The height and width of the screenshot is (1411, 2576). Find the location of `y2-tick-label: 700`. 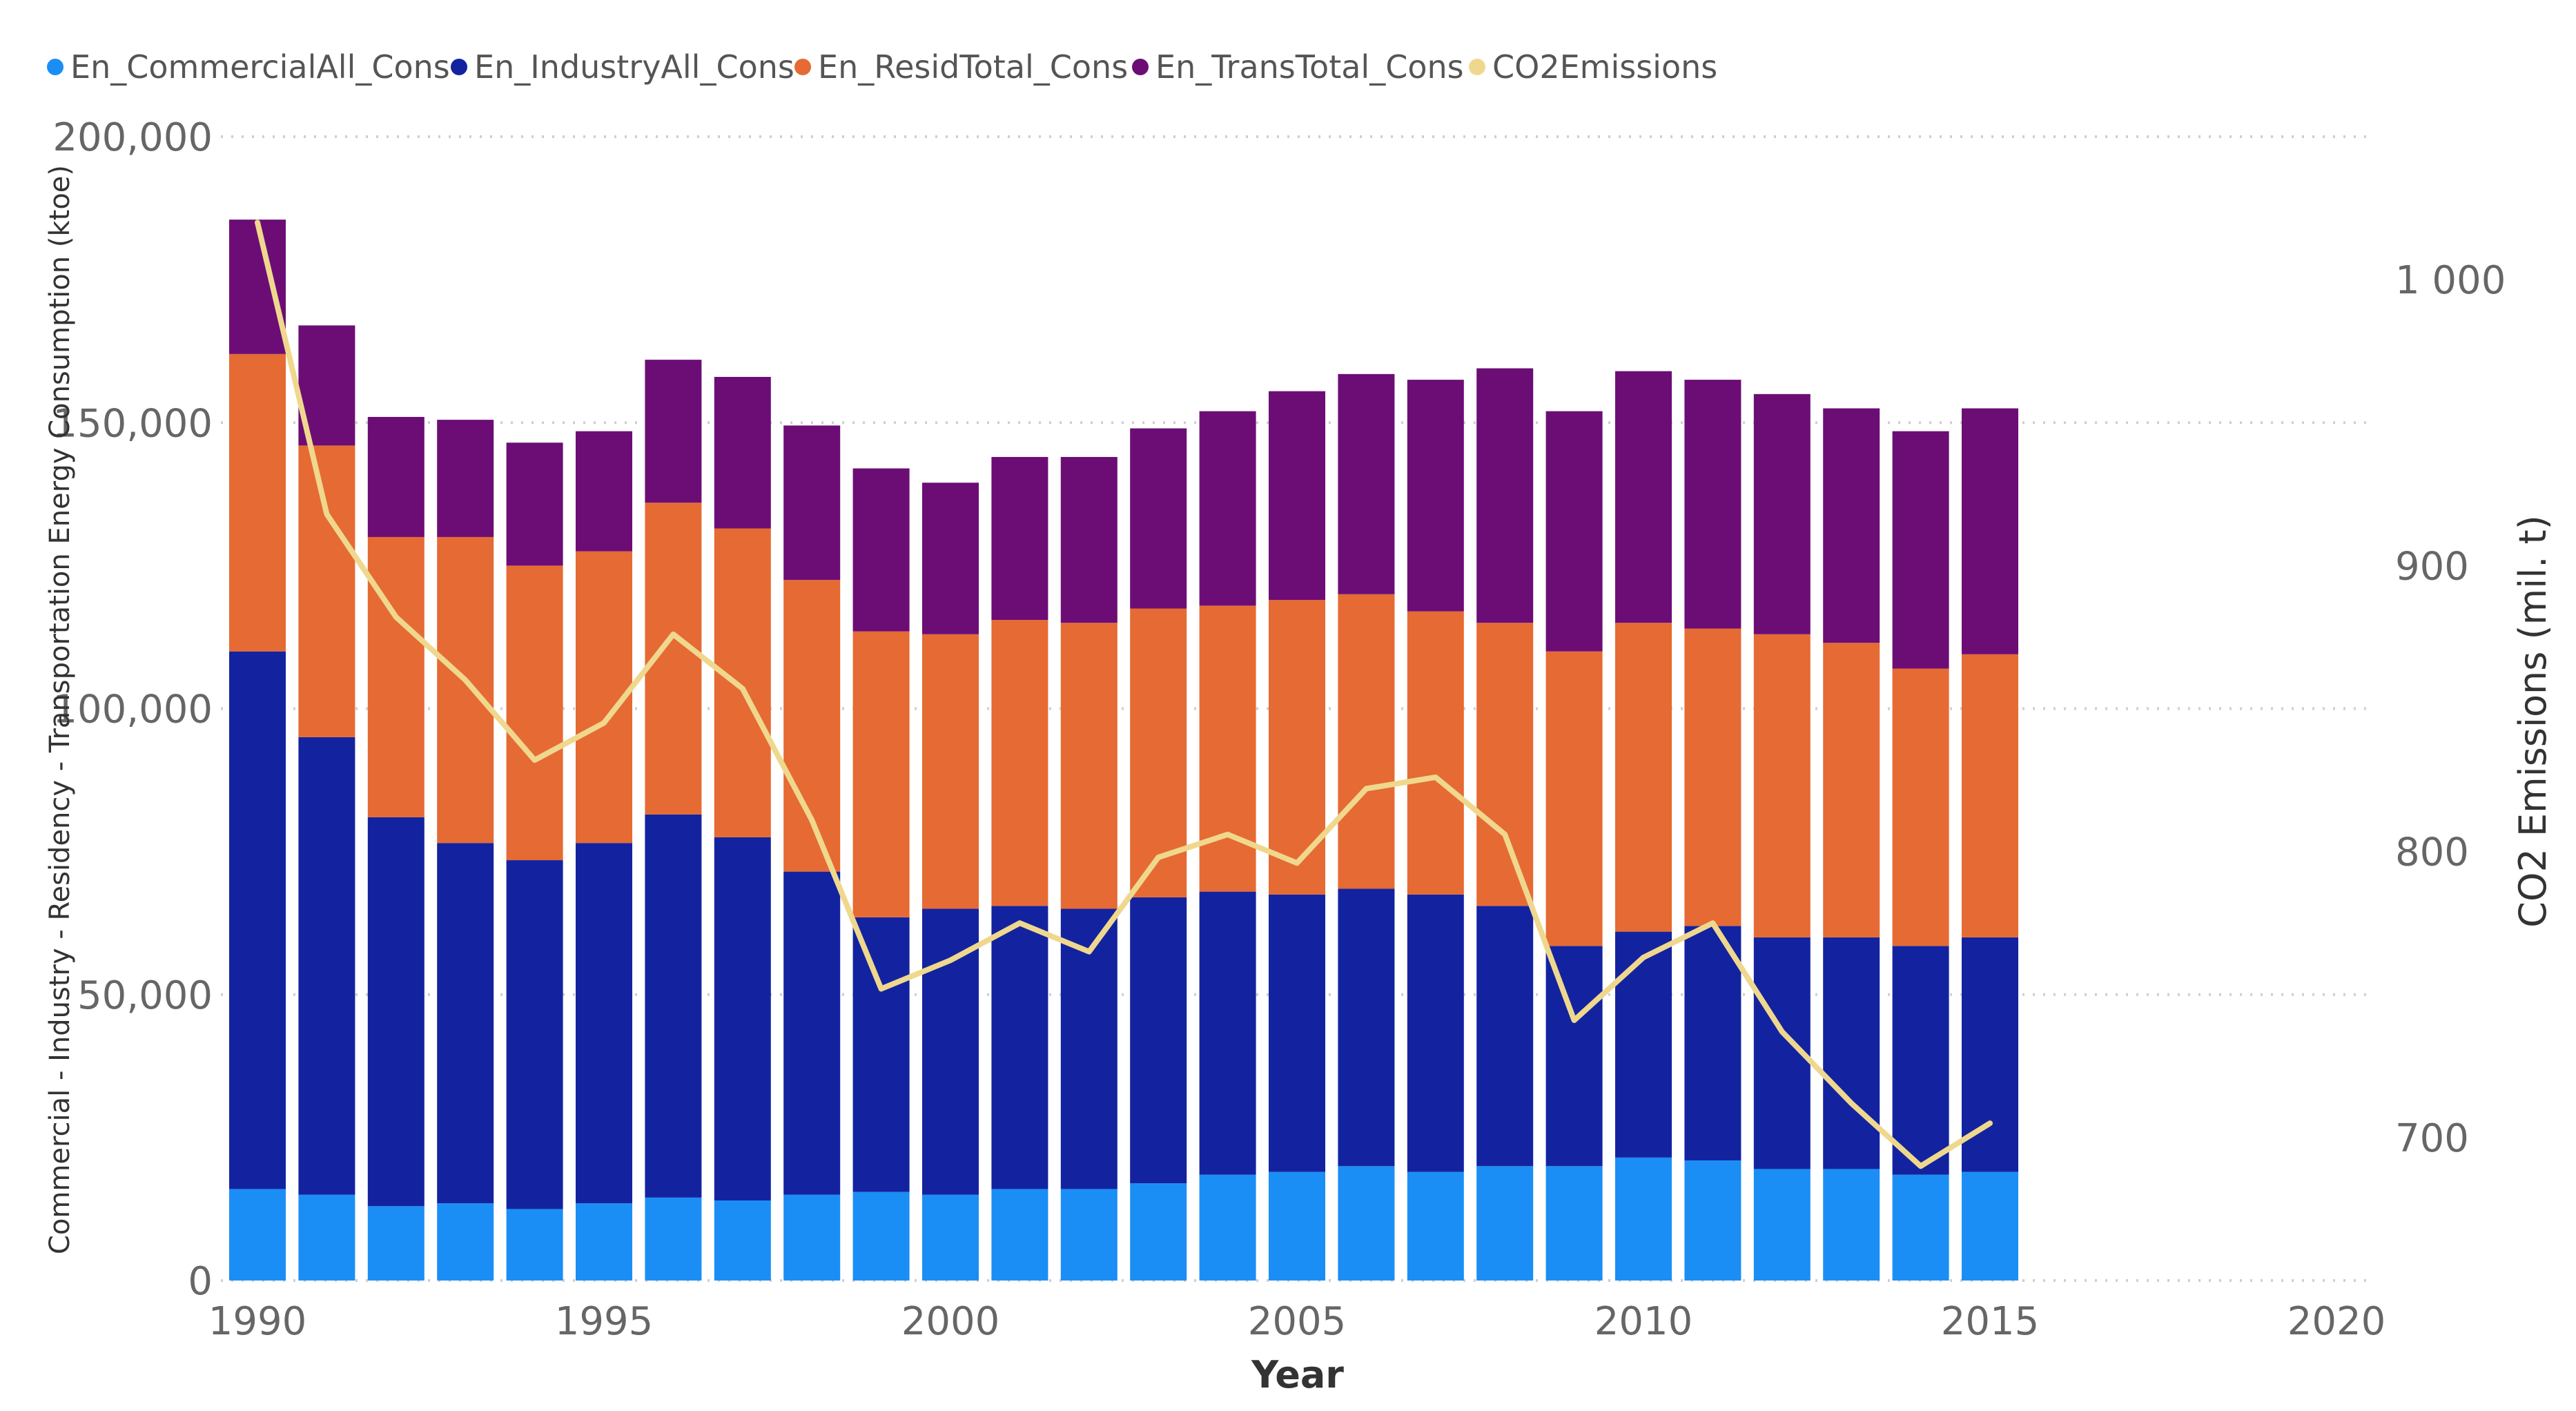

y2-tick-label: 700 is located at coordinates (2432, 1138).